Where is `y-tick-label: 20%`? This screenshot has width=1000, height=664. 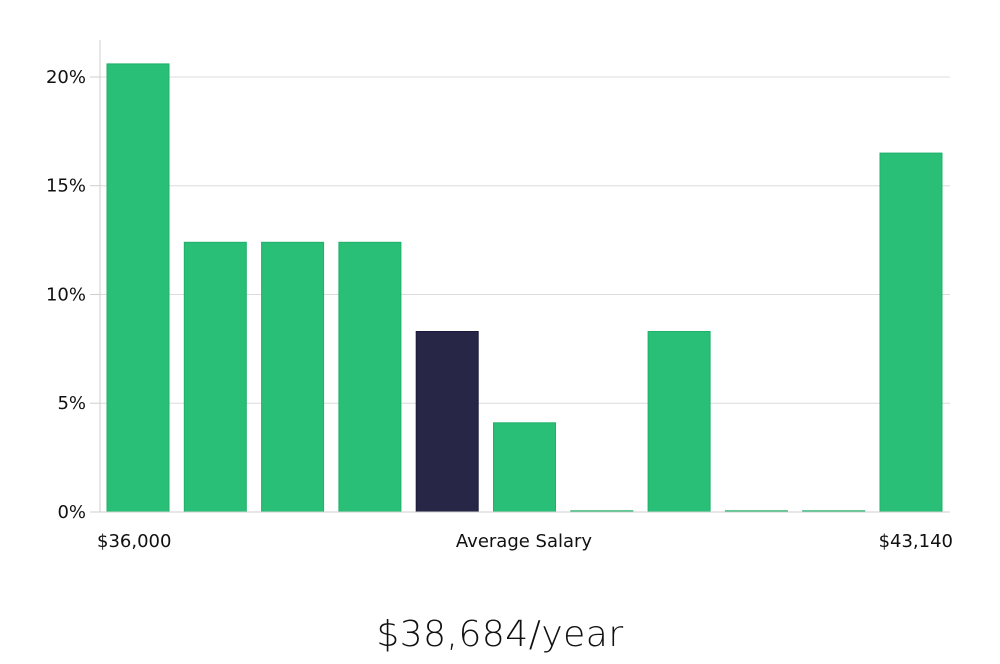 y-tick-label: 20% is located at coordinates (66, 77).